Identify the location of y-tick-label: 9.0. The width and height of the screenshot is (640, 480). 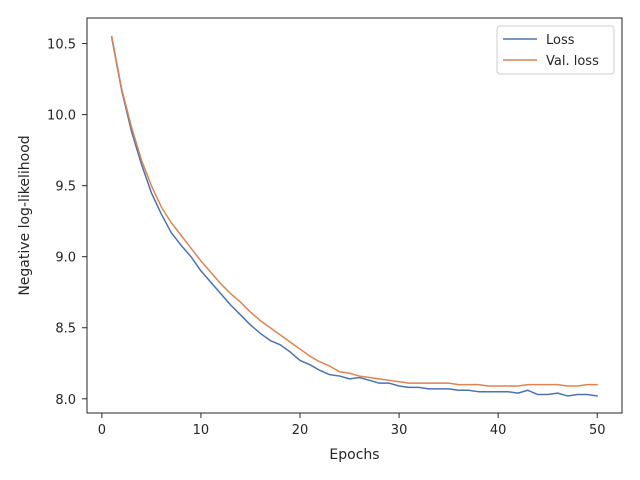
(65, 258).